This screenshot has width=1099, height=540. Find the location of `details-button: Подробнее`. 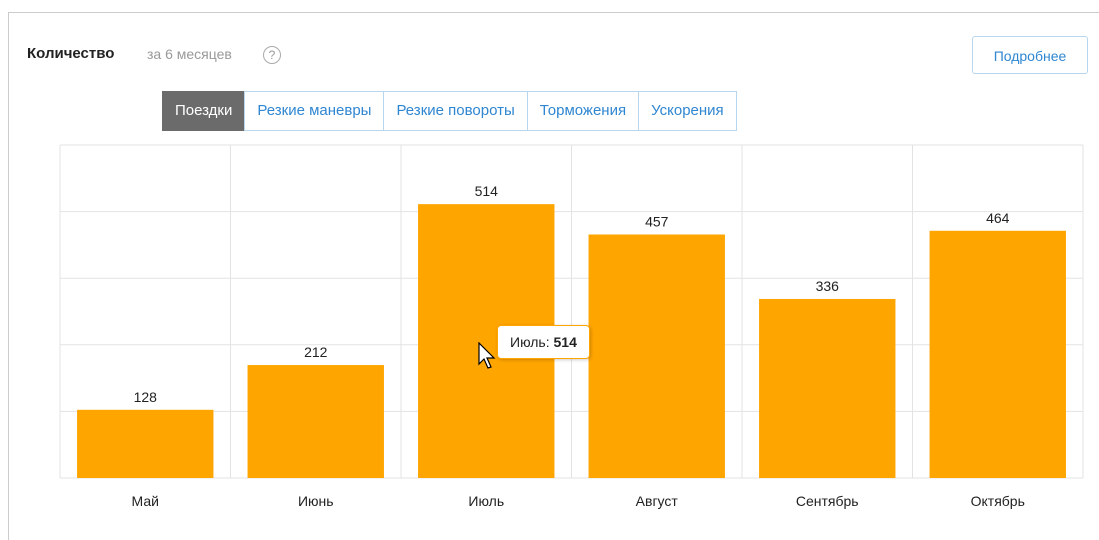

details-button: Подробнее is located at coordinates (1030, 55).